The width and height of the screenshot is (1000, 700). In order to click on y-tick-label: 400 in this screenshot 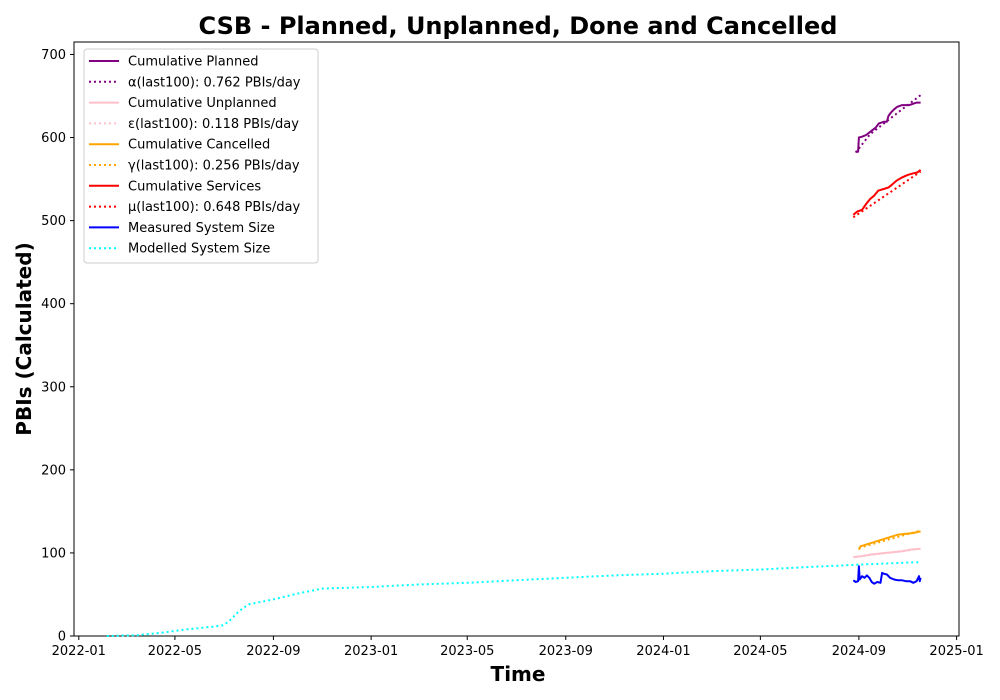, I will do `click(53, 304)`.